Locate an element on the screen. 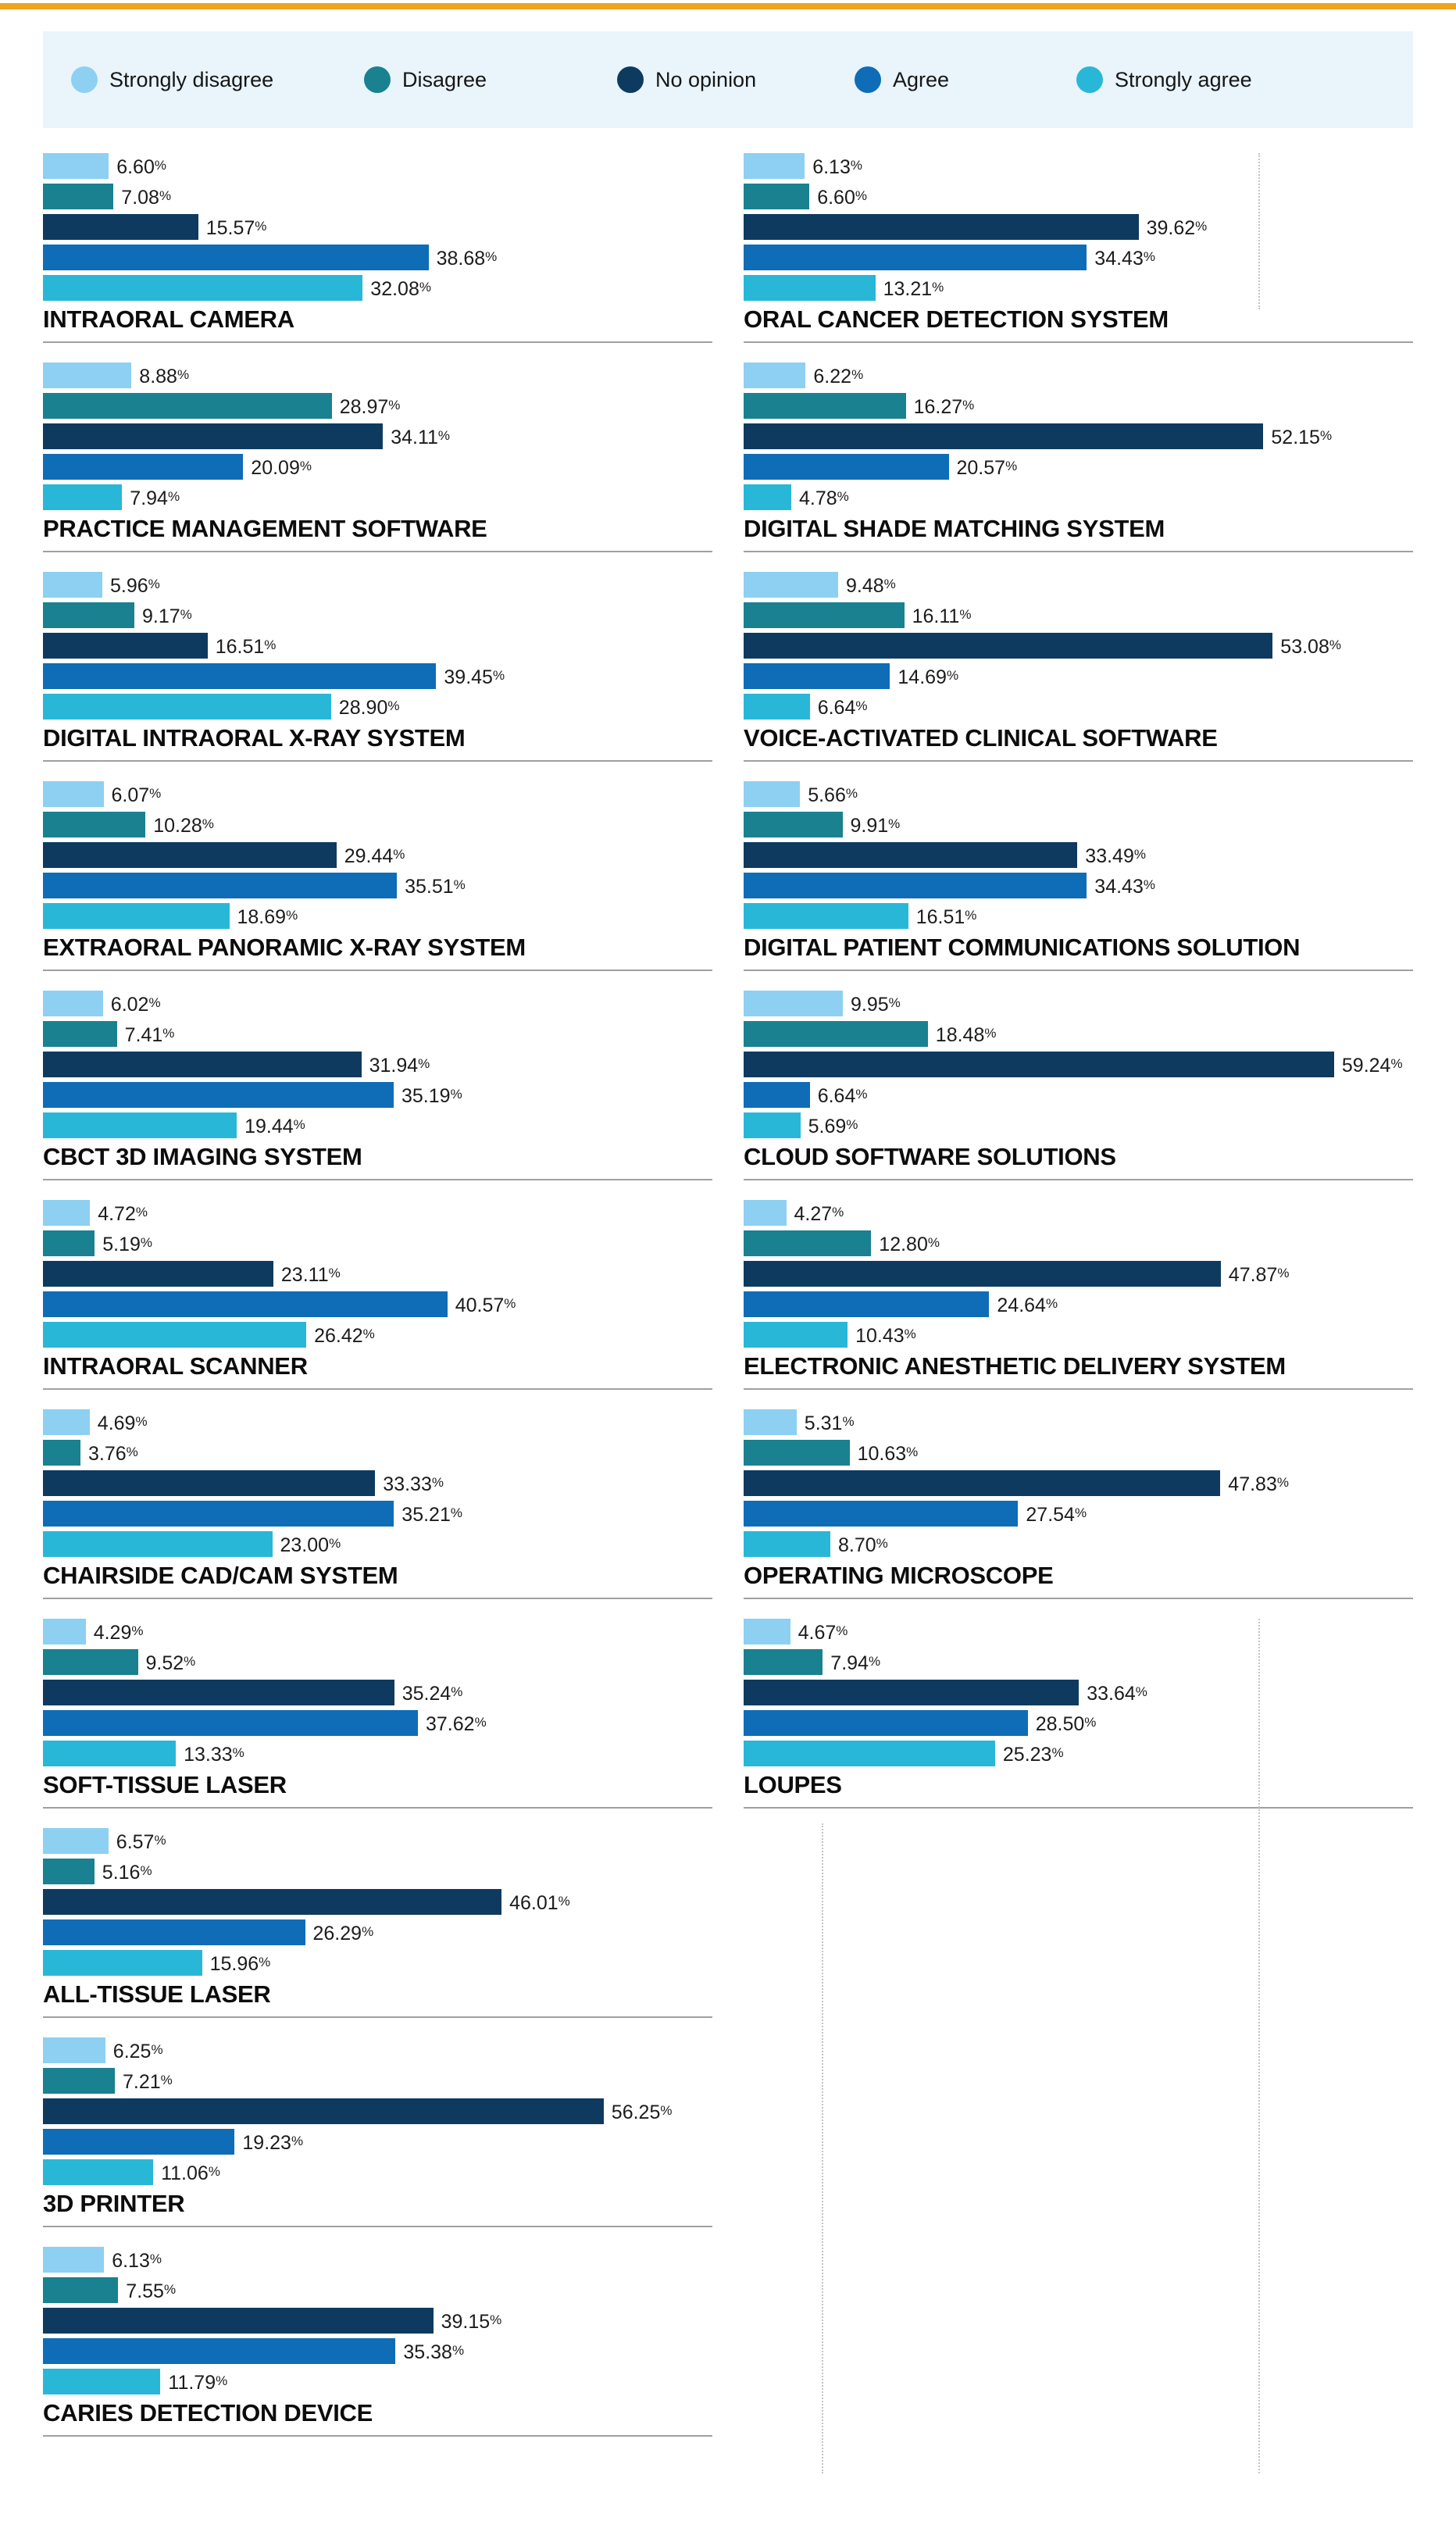  bar-row: 39.15% is located at coordinates (377, 2321).